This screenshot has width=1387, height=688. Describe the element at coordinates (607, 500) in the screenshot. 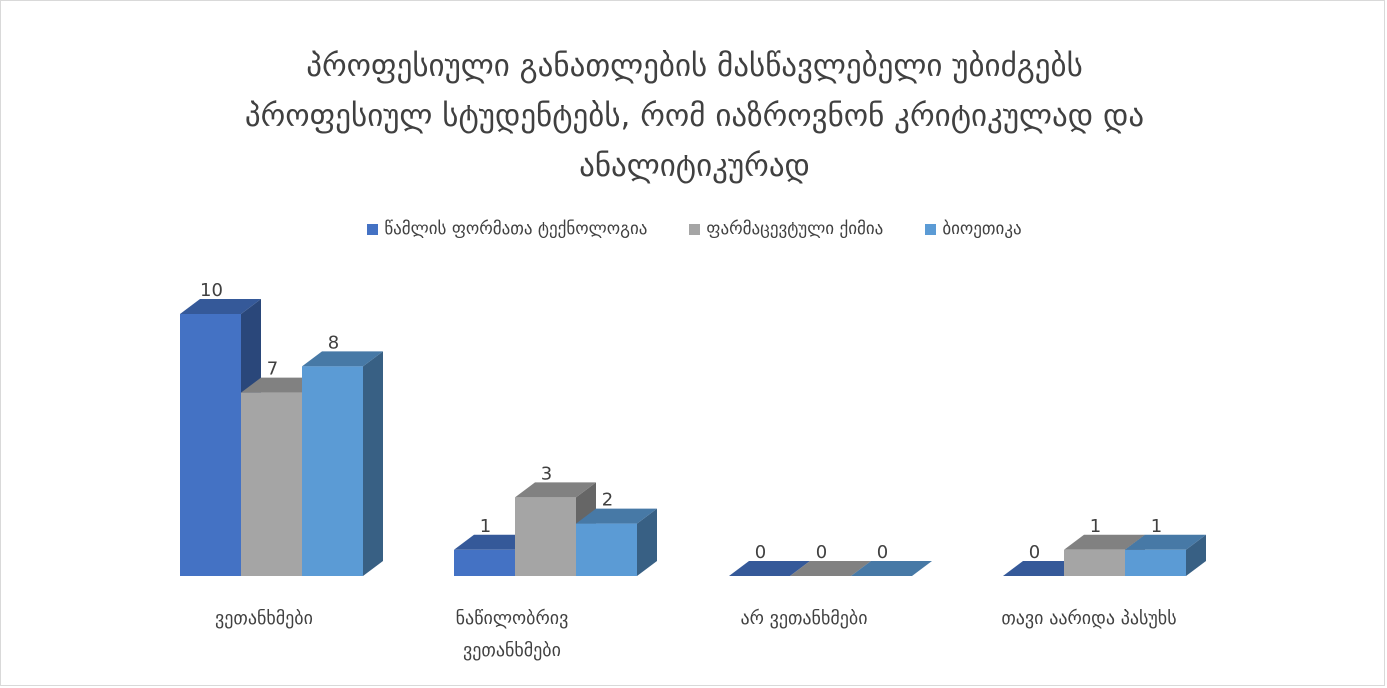

I see `data-label-2-3: 2` at that location.